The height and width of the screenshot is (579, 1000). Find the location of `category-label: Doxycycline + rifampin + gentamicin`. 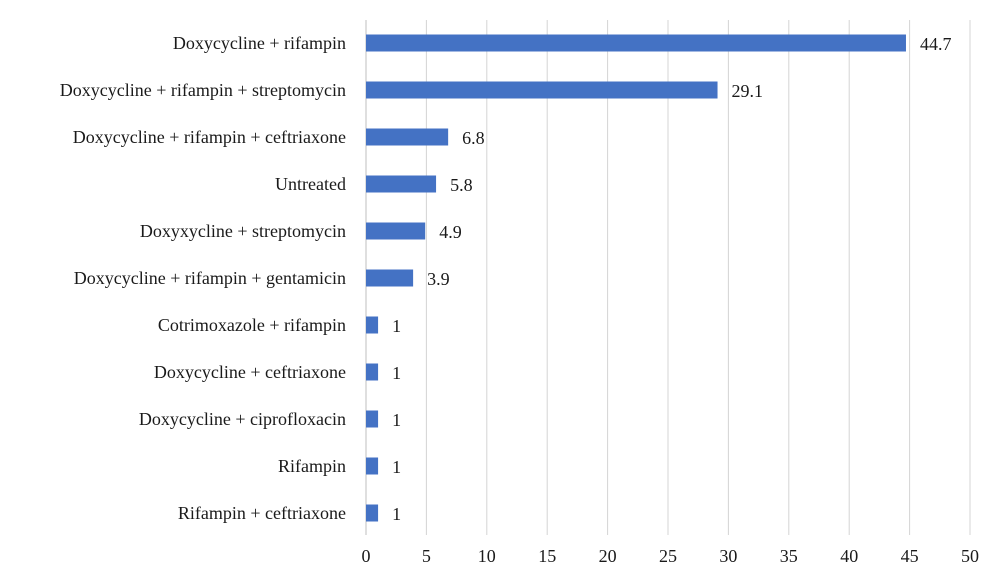

category-label: Doxycycline + rifampin + gentamicin is located at coordinates (210, 278).